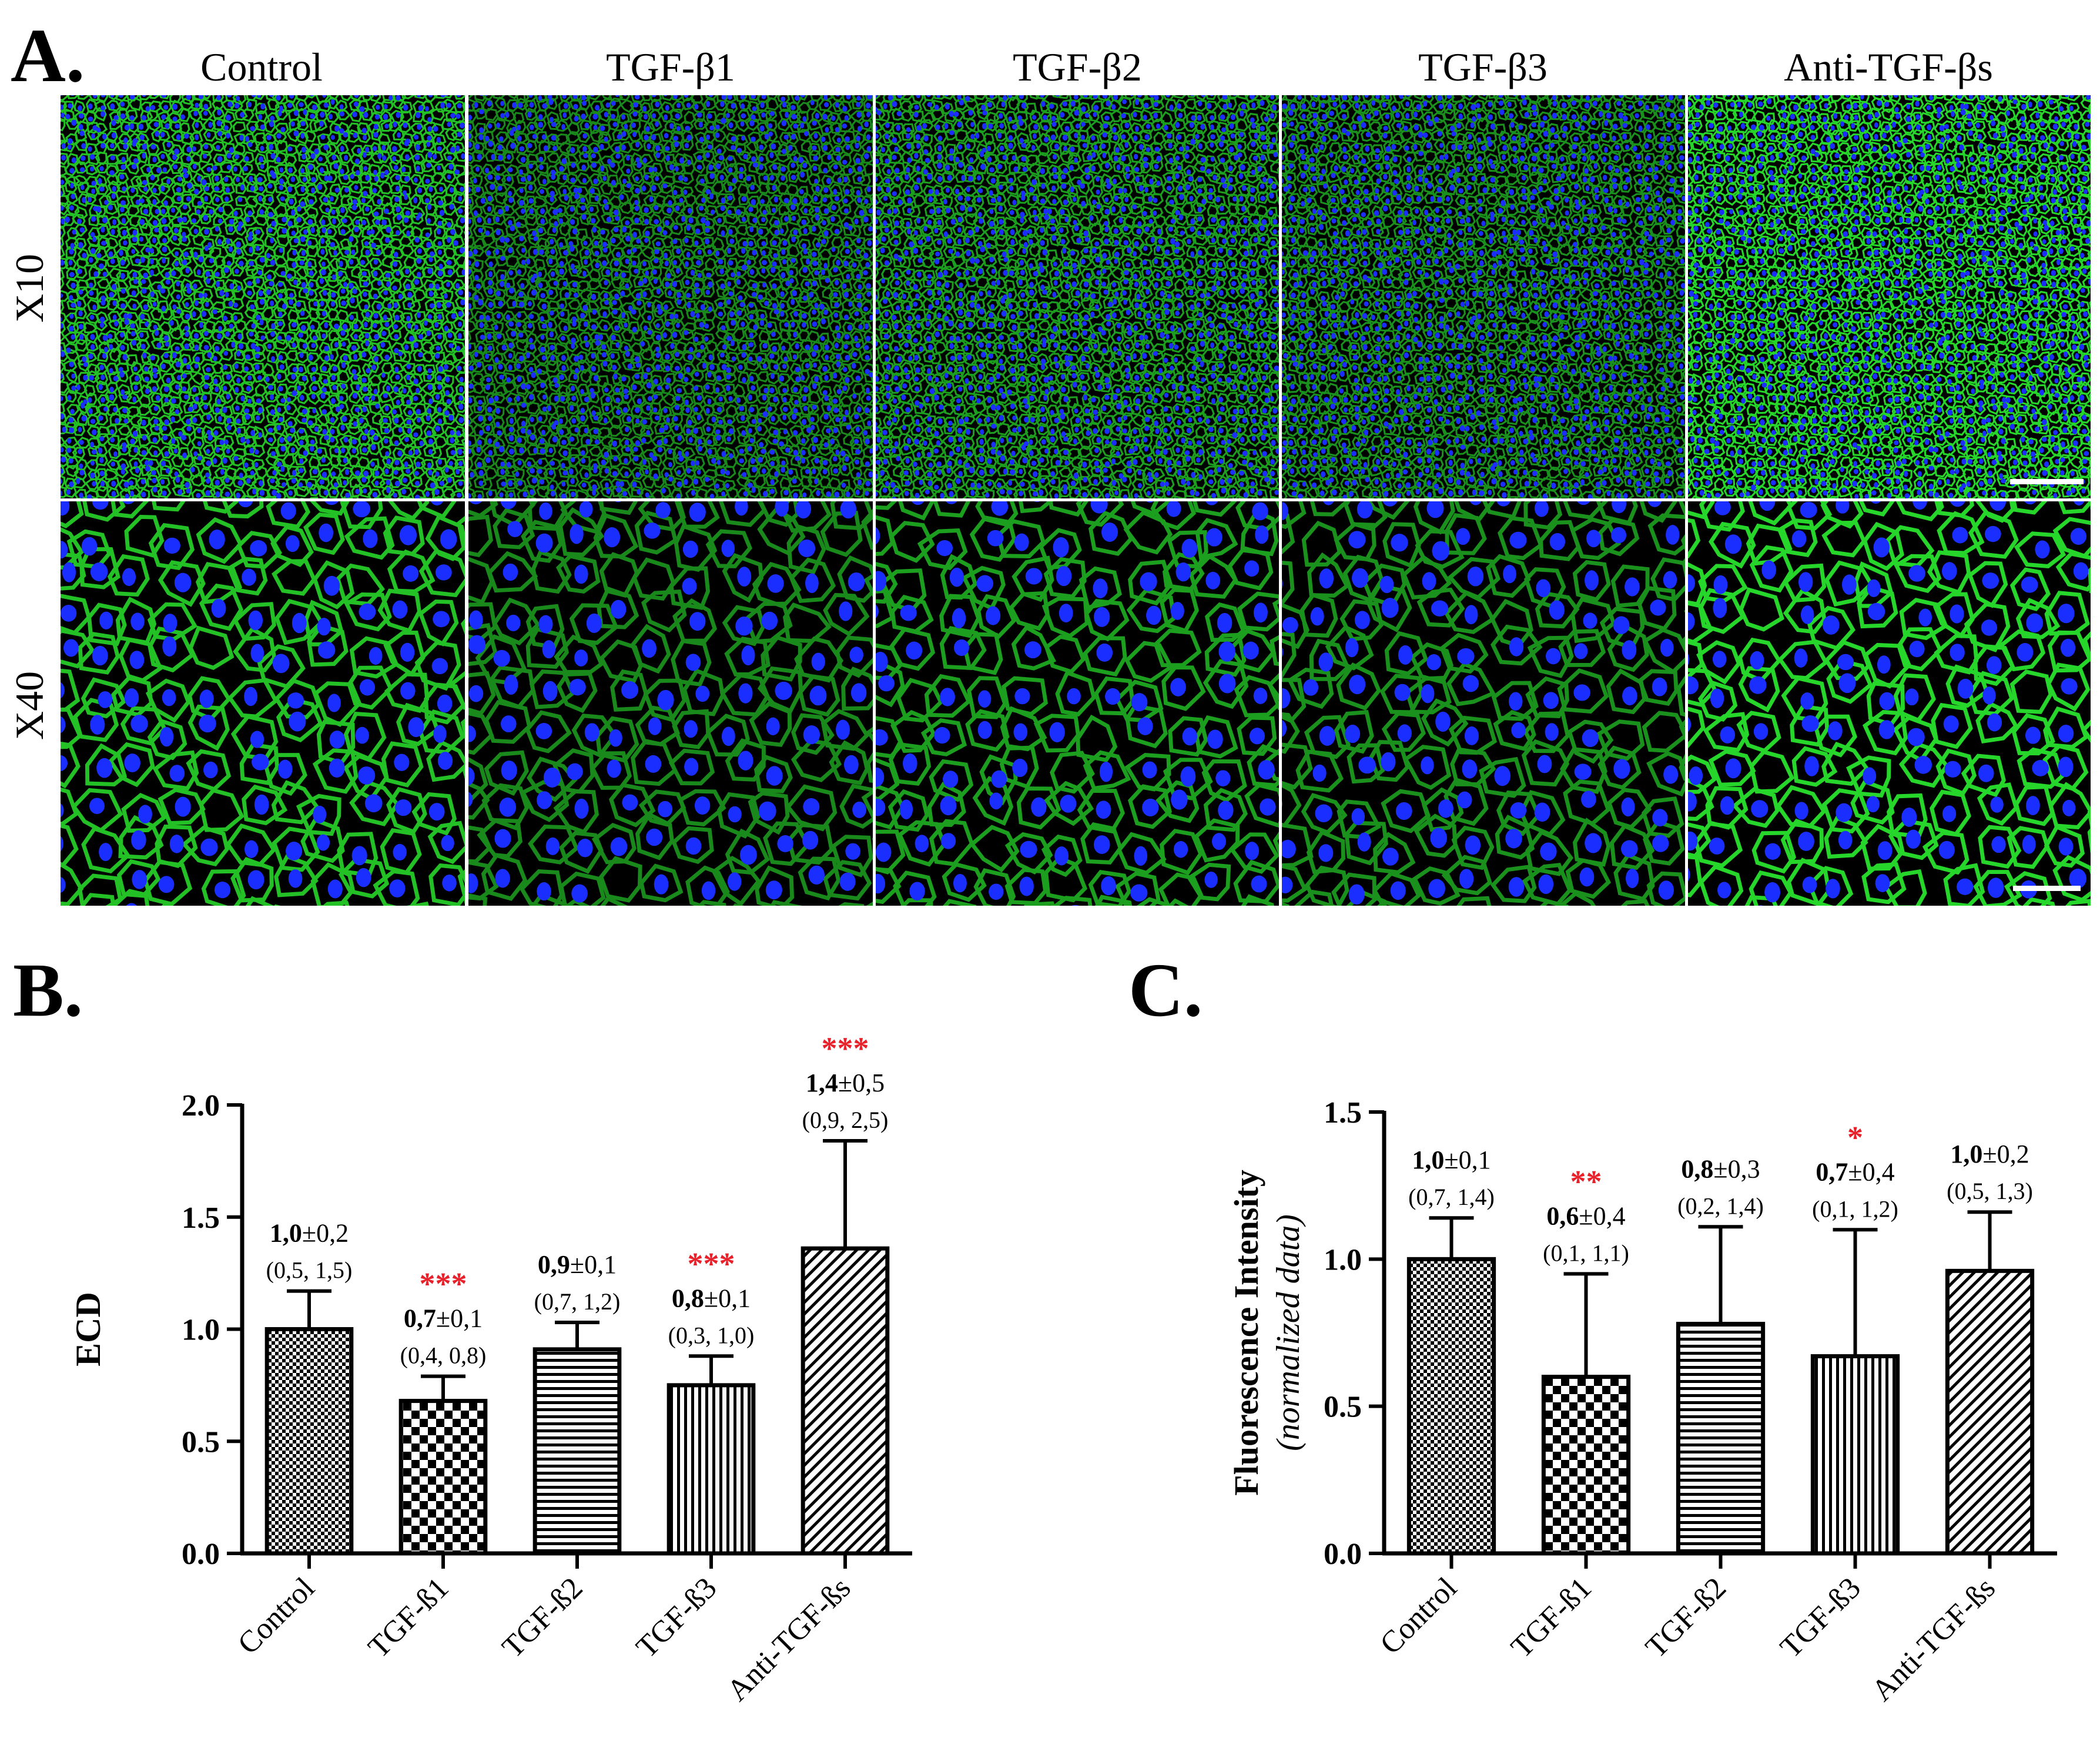 This screenshot has height=1745, width=2100. I want to click on data-label-mean: 0,9±0,1, so click(577, 1264).